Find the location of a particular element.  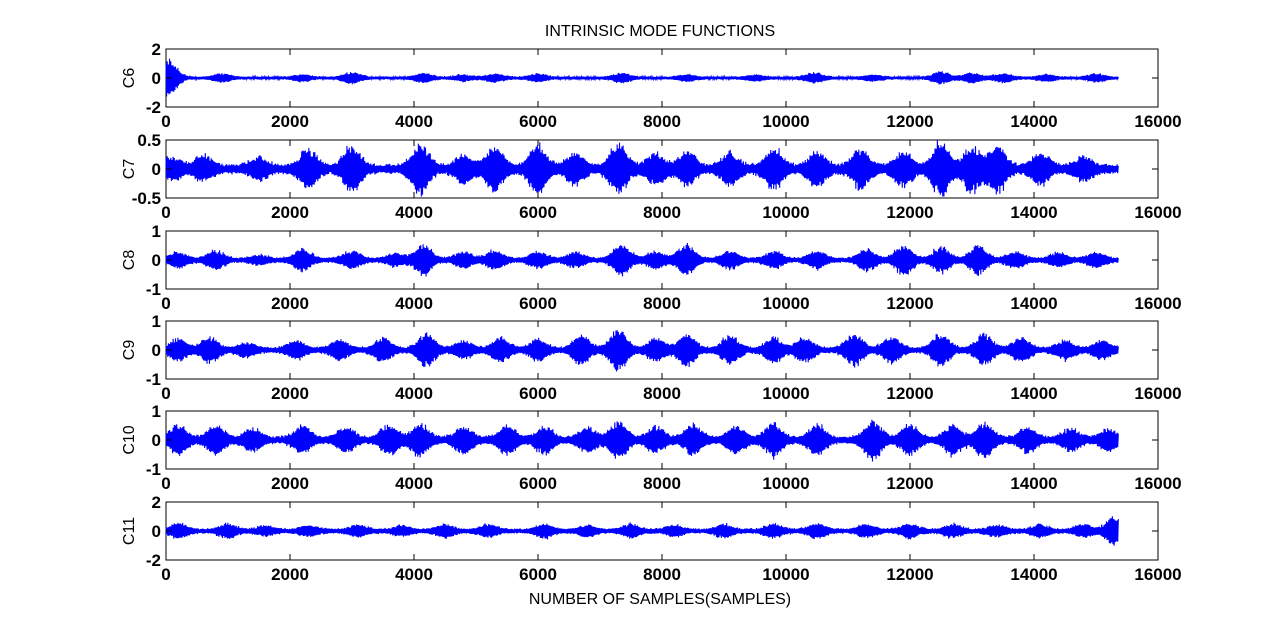

x-axis-label: NUMBER OF SAMPLES(SAMPLES) is located at coordinates (660, 599).